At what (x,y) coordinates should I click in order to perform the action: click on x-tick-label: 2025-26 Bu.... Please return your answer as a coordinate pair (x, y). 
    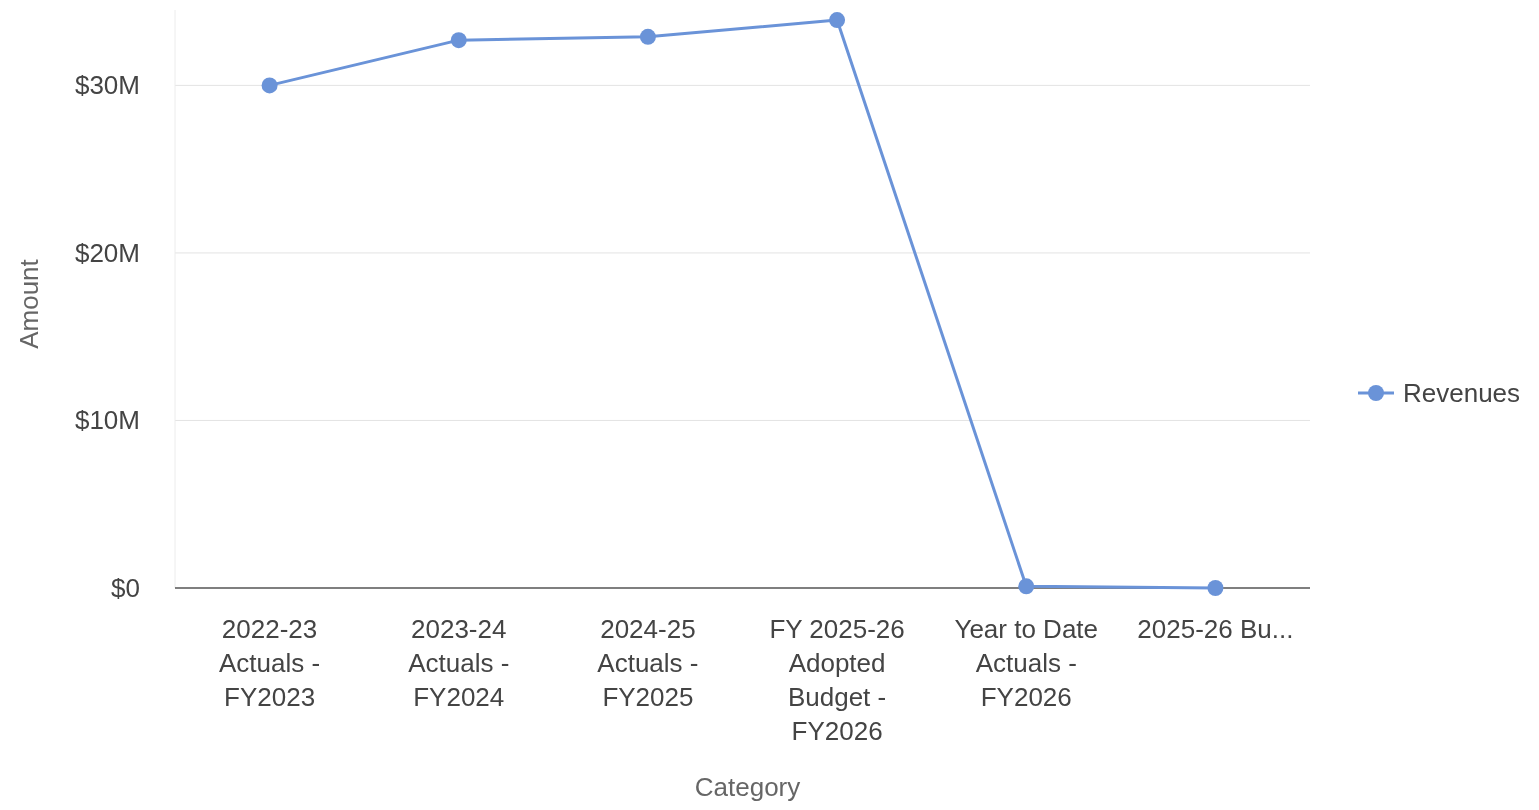
    Looking at the image, I should click on (1215, 629).